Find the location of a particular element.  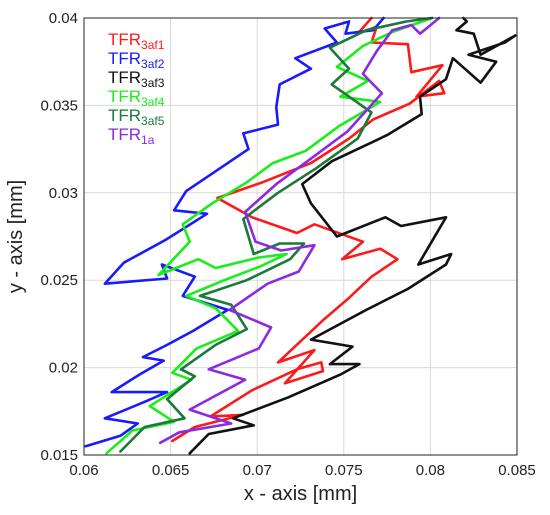

y-tick-label: 0.02 is located at coordinates (63, 368).